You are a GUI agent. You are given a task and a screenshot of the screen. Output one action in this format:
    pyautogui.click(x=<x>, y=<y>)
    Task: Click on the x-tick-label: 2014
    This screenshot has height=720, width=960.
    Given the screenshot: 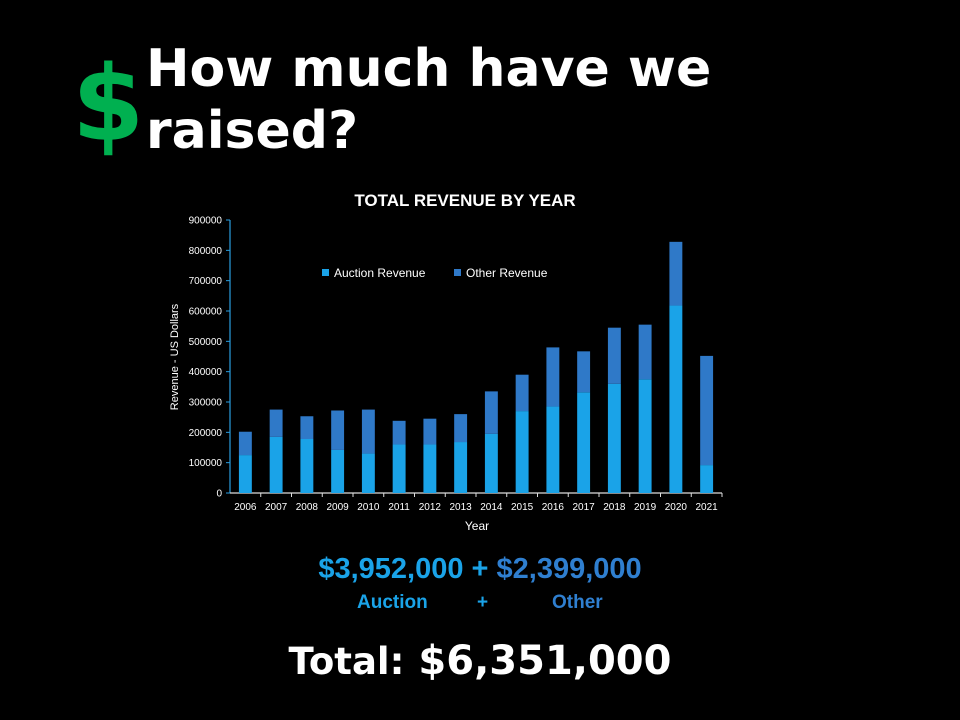 What is the action you would take?
    pyautogui.click(x=491, y=507)
    